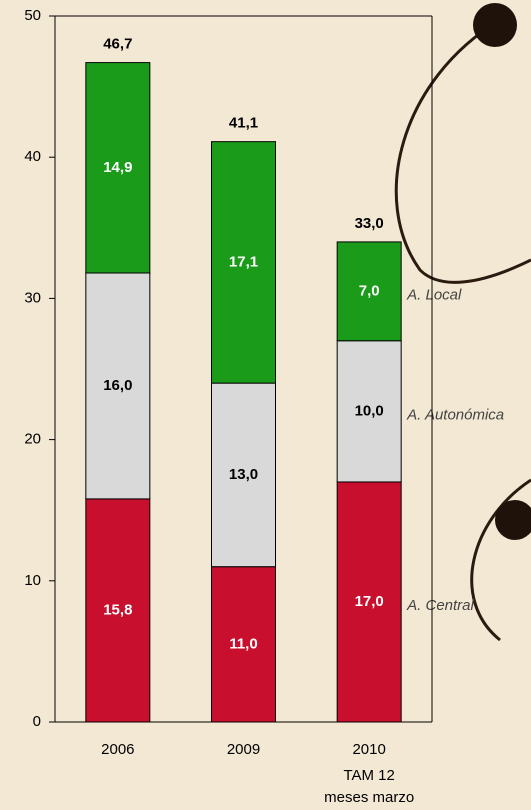 The image size is (531, 810). I want to click on value-label: 10,0, so click(369, 410).